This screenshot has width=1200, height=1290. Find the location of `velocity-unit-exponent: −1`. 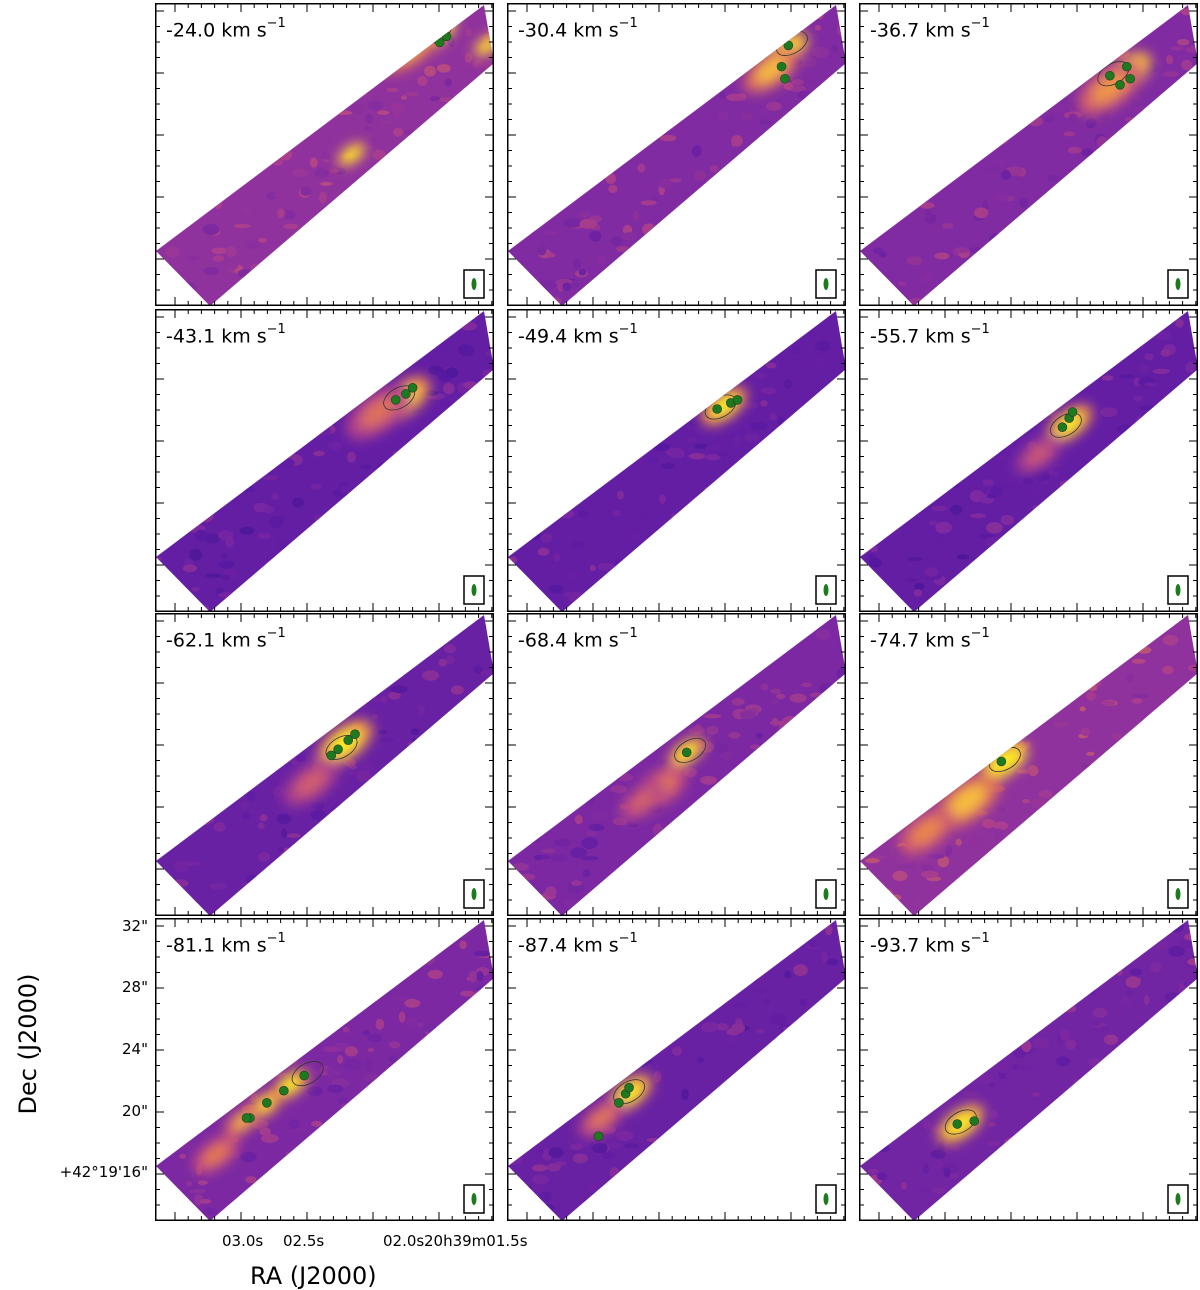

velocity-unit-exponent: −1 is located at coordinates (276, 938).